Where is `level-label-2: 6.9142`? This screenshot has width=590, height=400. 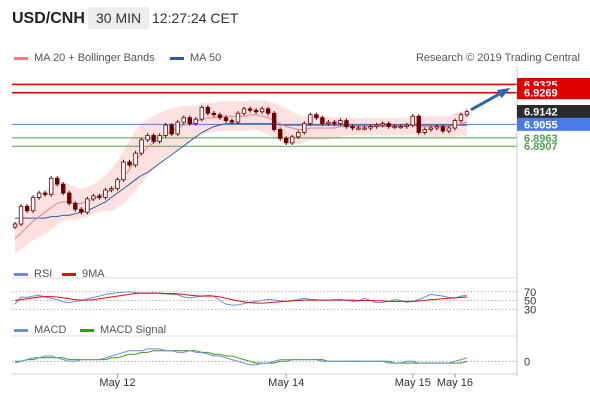
level-label-2: 6.9142 is located at coordinates (541, 112).